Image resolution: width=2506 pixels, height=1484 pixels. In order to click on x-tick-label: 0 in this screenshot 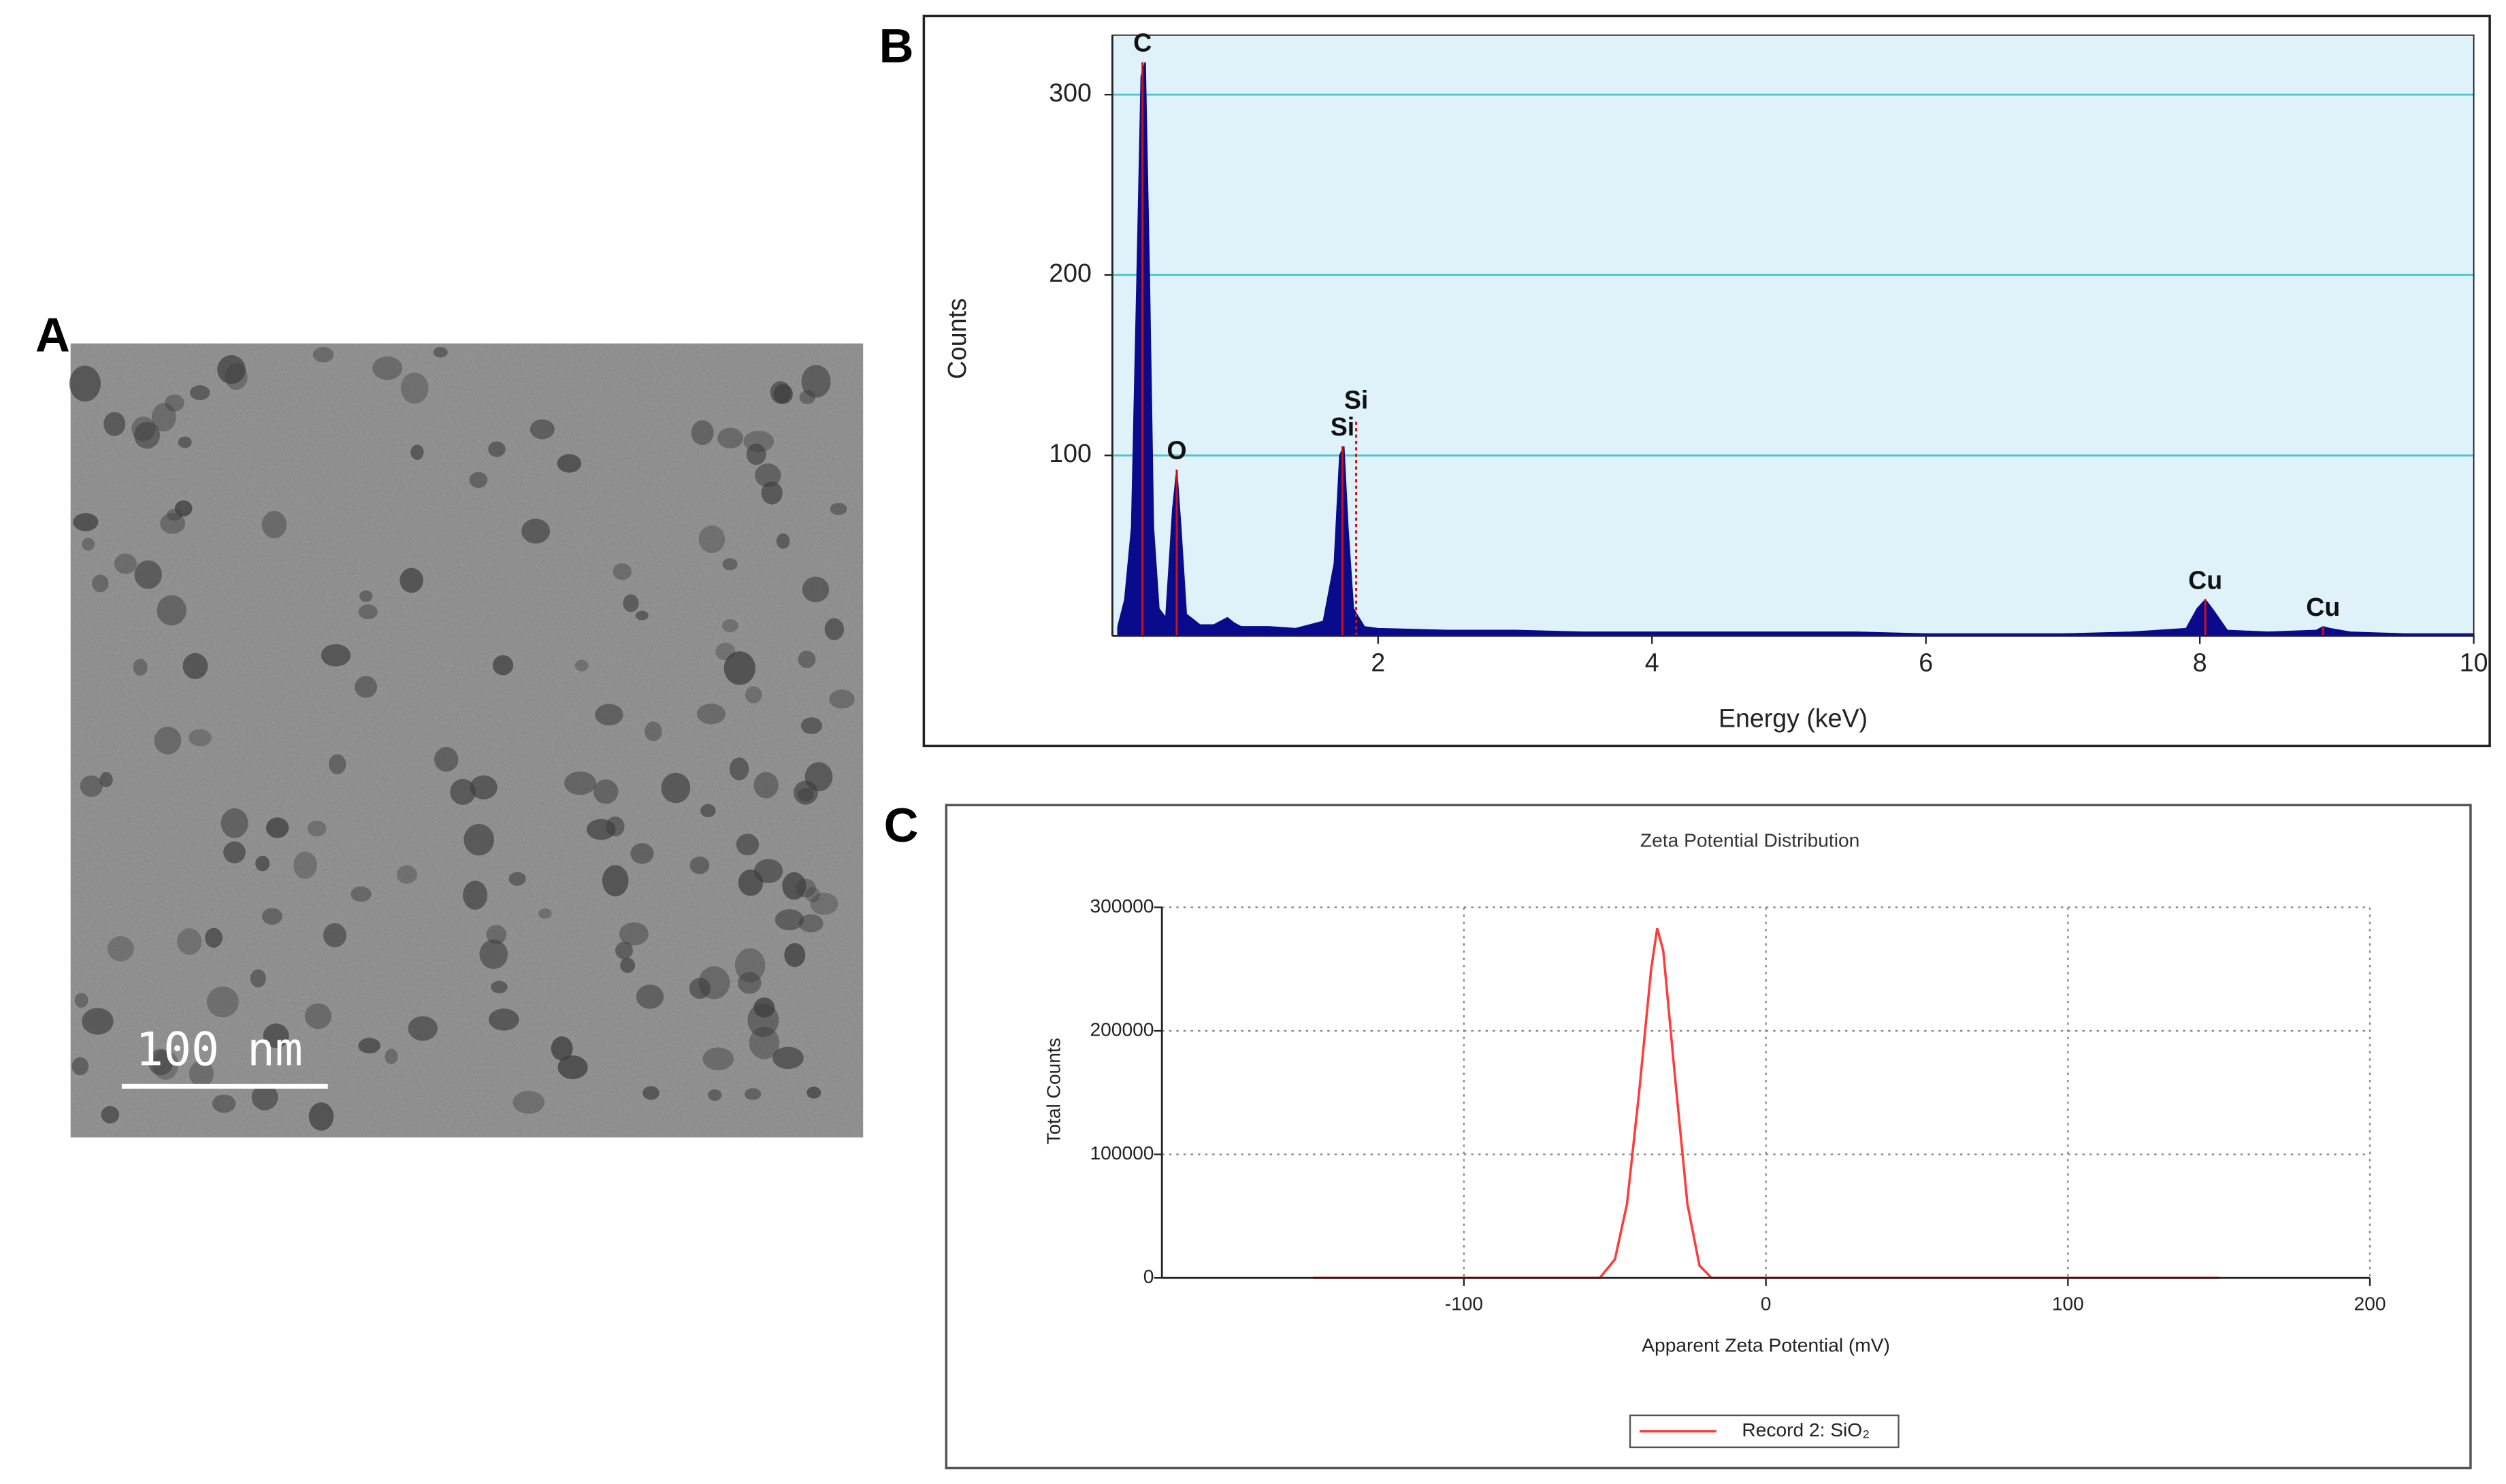, I will do `click(1767, 1303)`.